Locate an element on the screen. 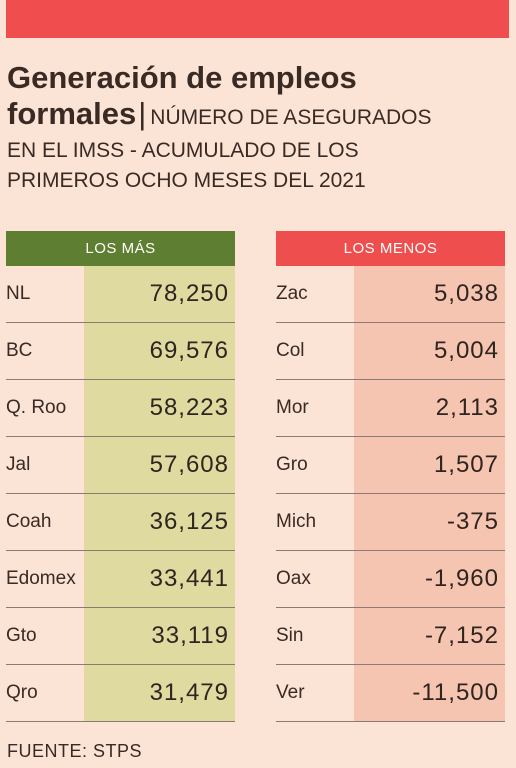  table-row: Ver -11,500 is located at coordinates (390, 693).